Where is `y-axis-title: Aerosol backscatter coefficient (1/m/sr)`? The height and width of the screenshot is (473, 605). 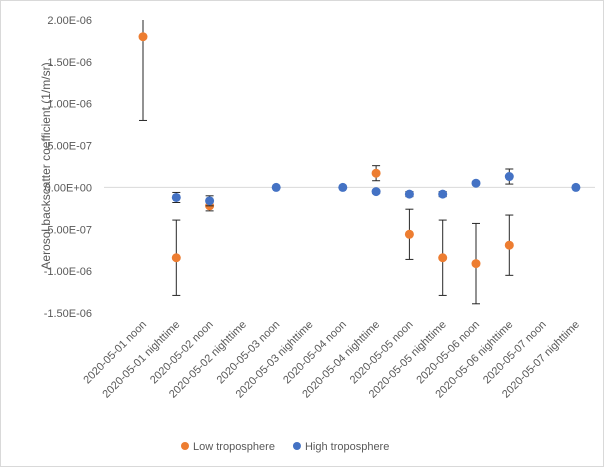 y-axis-title: Aerosol backscatter coefficient (1/m/sr) is located at coordinates (46, 165).